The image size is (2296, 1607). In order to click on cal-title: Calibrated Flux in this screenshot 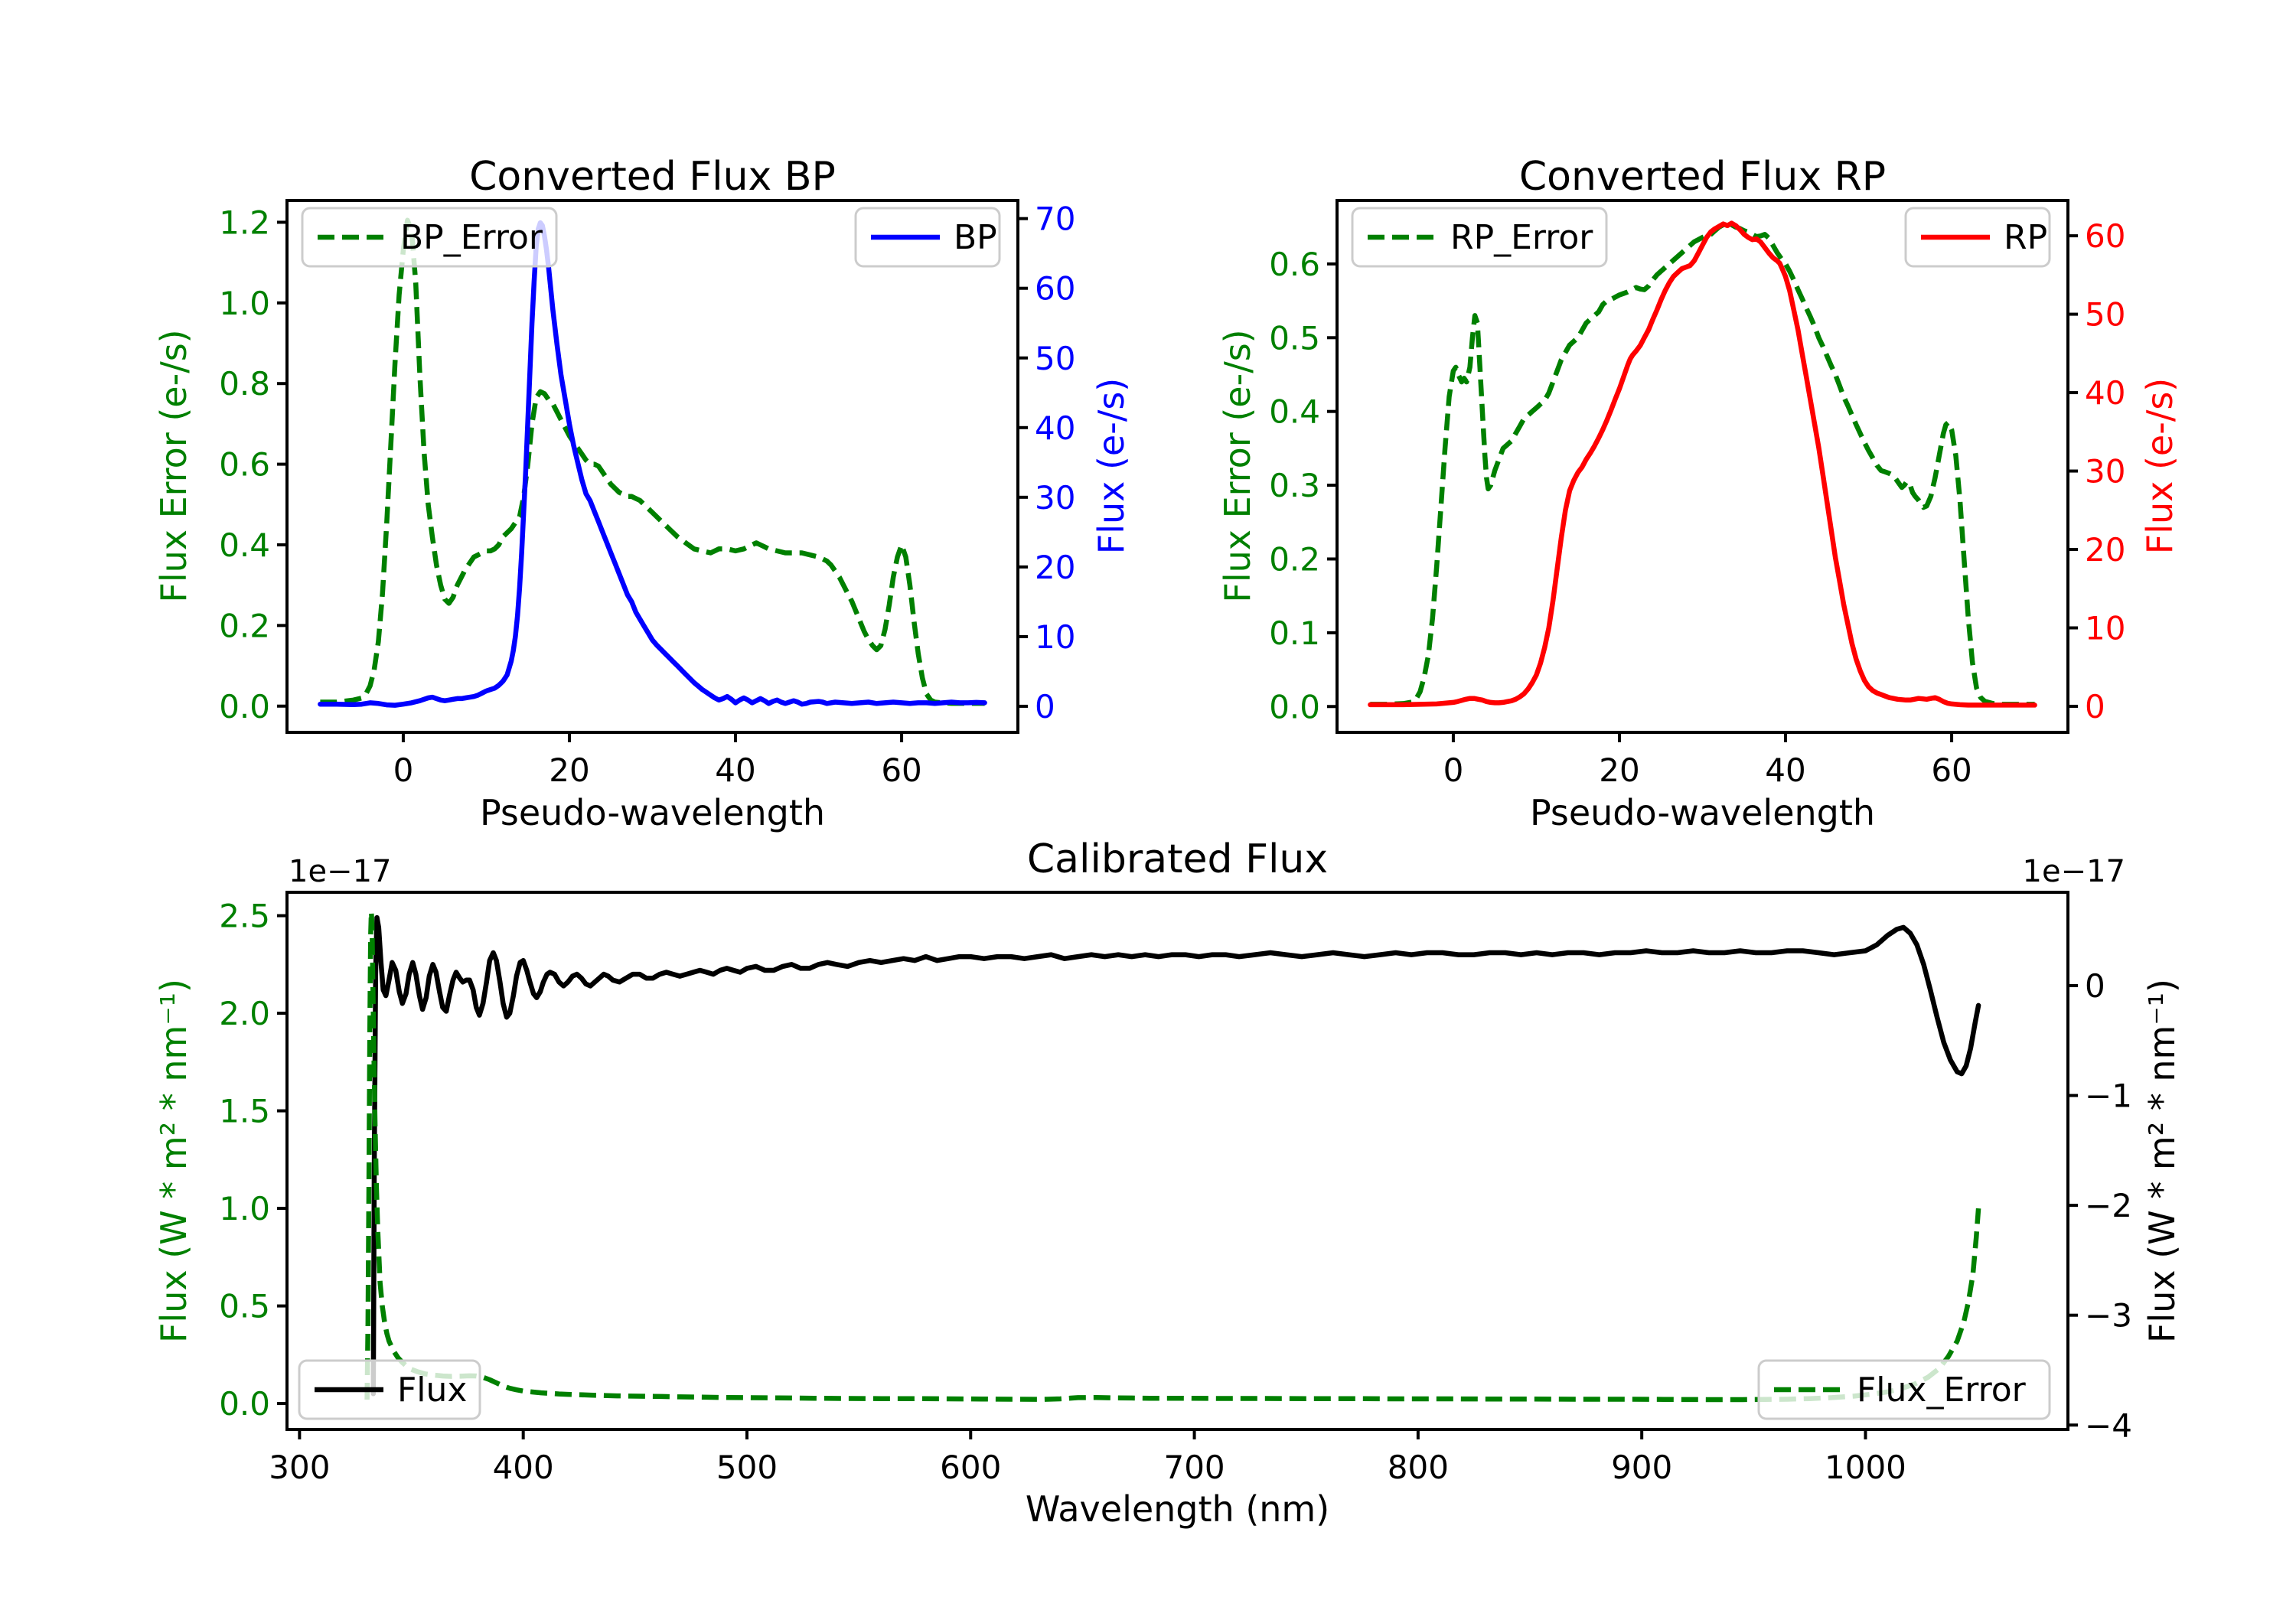, I will do `click(1177, 859)`.